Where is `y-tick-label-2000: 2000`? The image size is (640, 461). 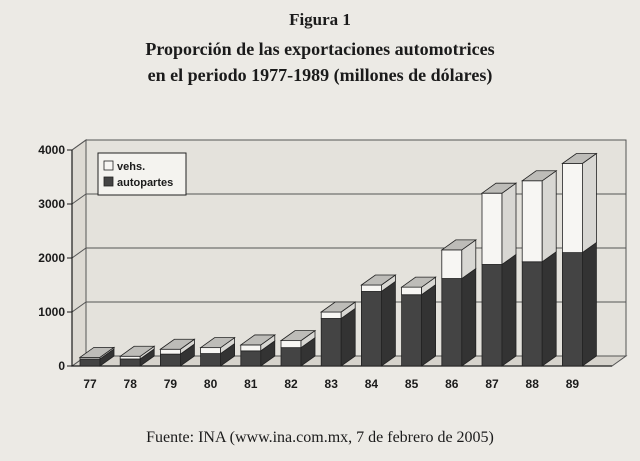 y-tick-label-2000: 2000 is located at coordinates (51, 258).